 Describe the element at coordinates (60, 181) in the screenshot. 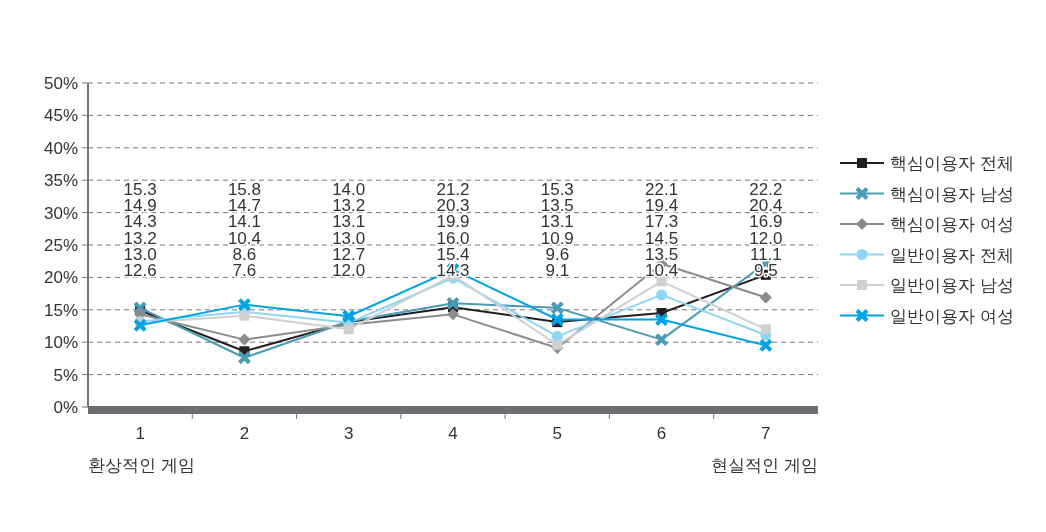

I see `y-tick-label: 35%` at that location.